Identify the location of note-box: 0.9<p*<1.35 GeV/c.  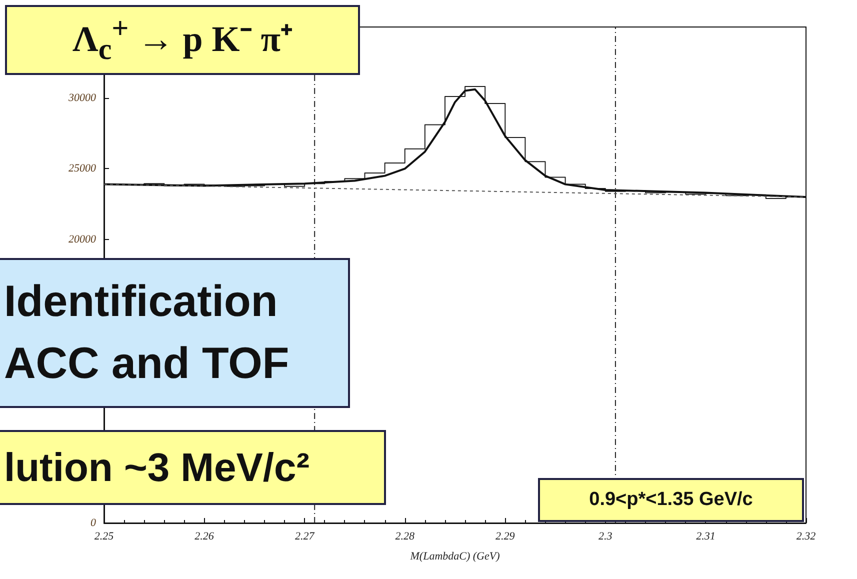
(671, 500).